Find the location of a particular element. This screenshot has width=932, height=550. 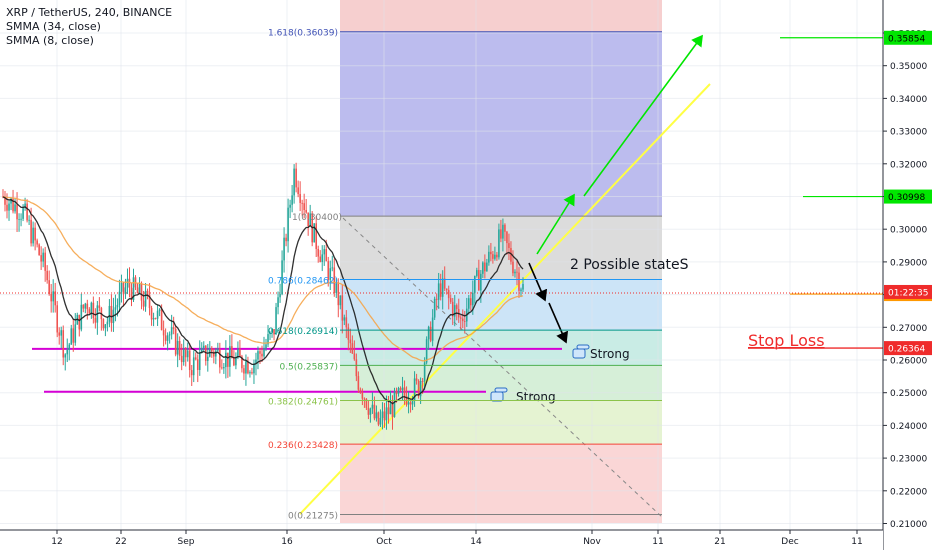

fib-band is located at coordinates (501, 348).